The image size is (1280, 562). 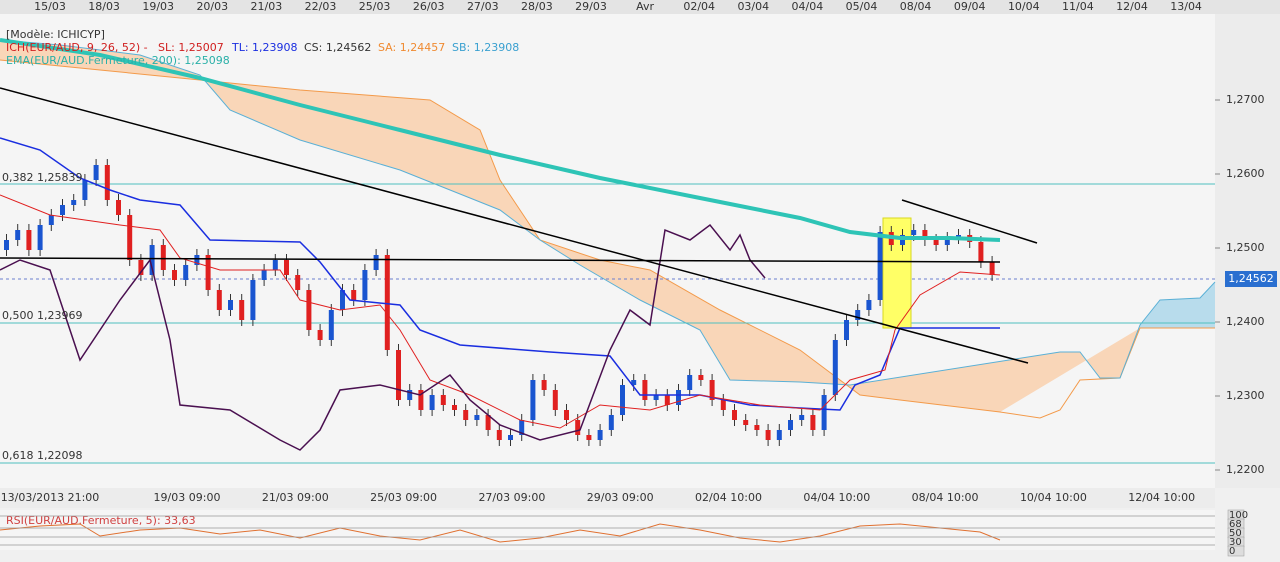 What do you see at coordinates (1235, 533) in the screenshot?
I see `rsi-axis-label: 50` at bounding box center [1235, 533].